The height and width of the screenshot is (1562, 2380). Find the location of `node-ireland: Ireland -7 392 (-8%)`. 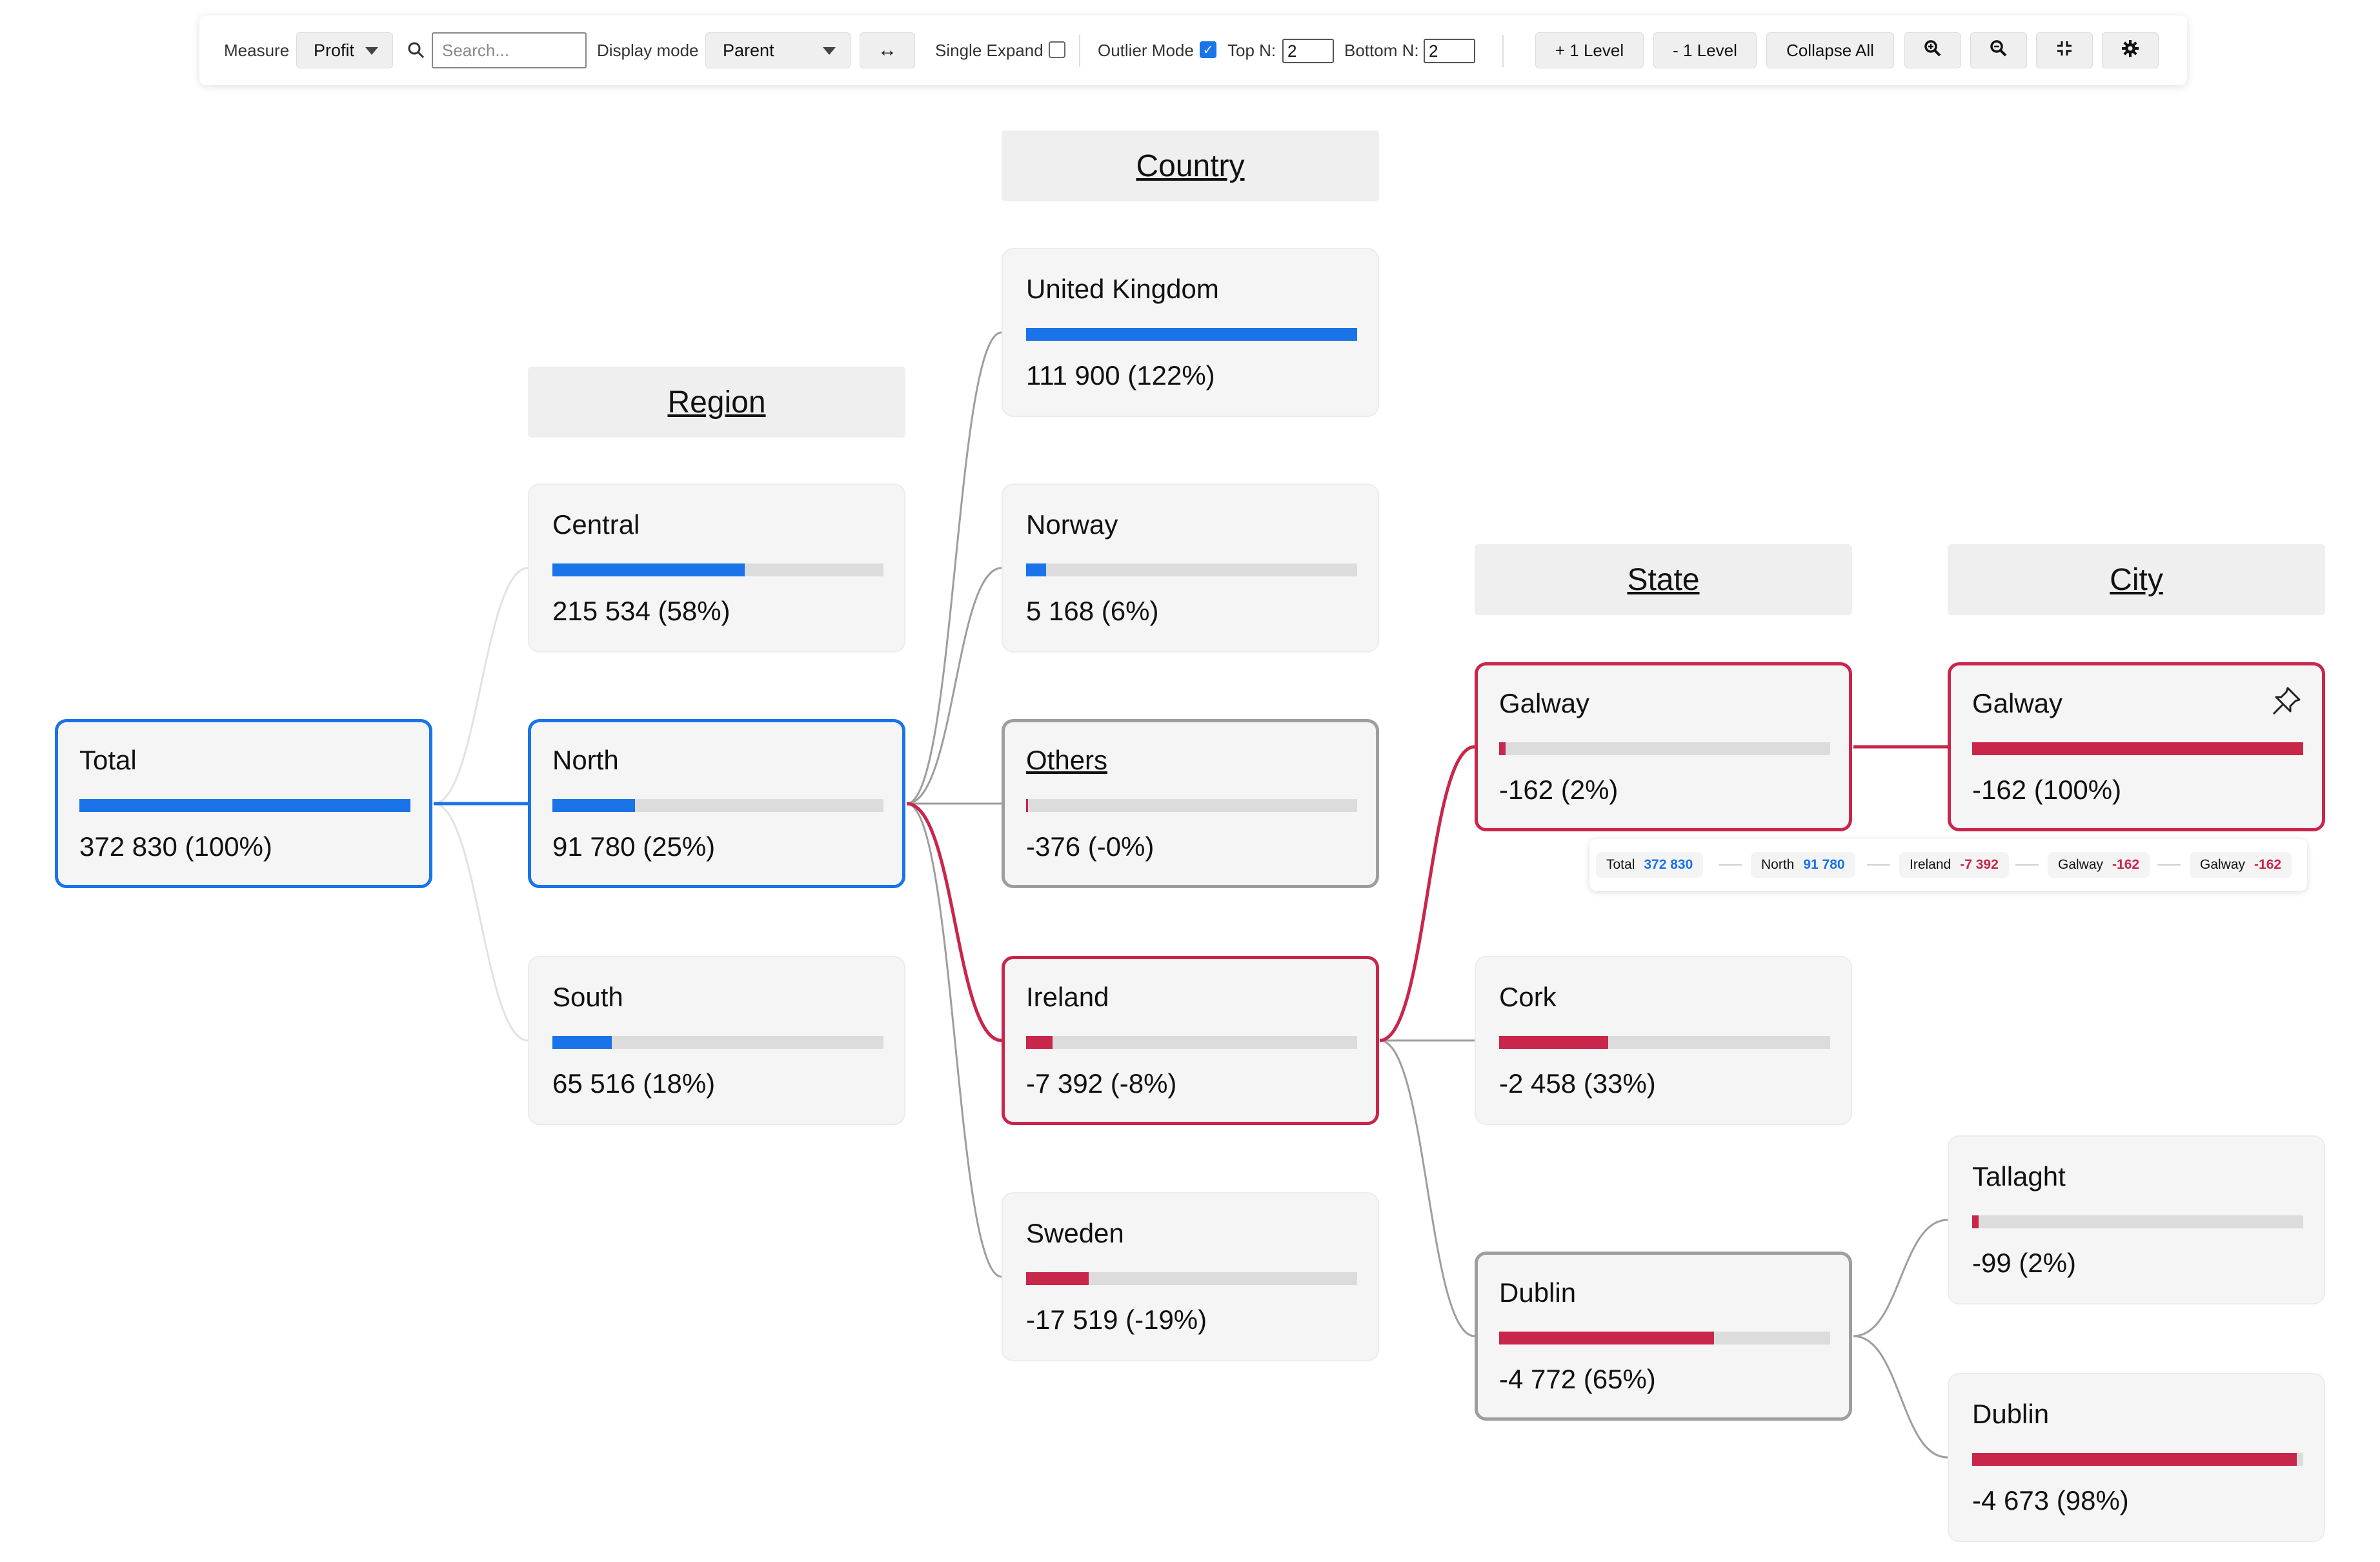

node-ireland: Ireland -7 392 (-8%) is located at coordinates (1190, 1040).